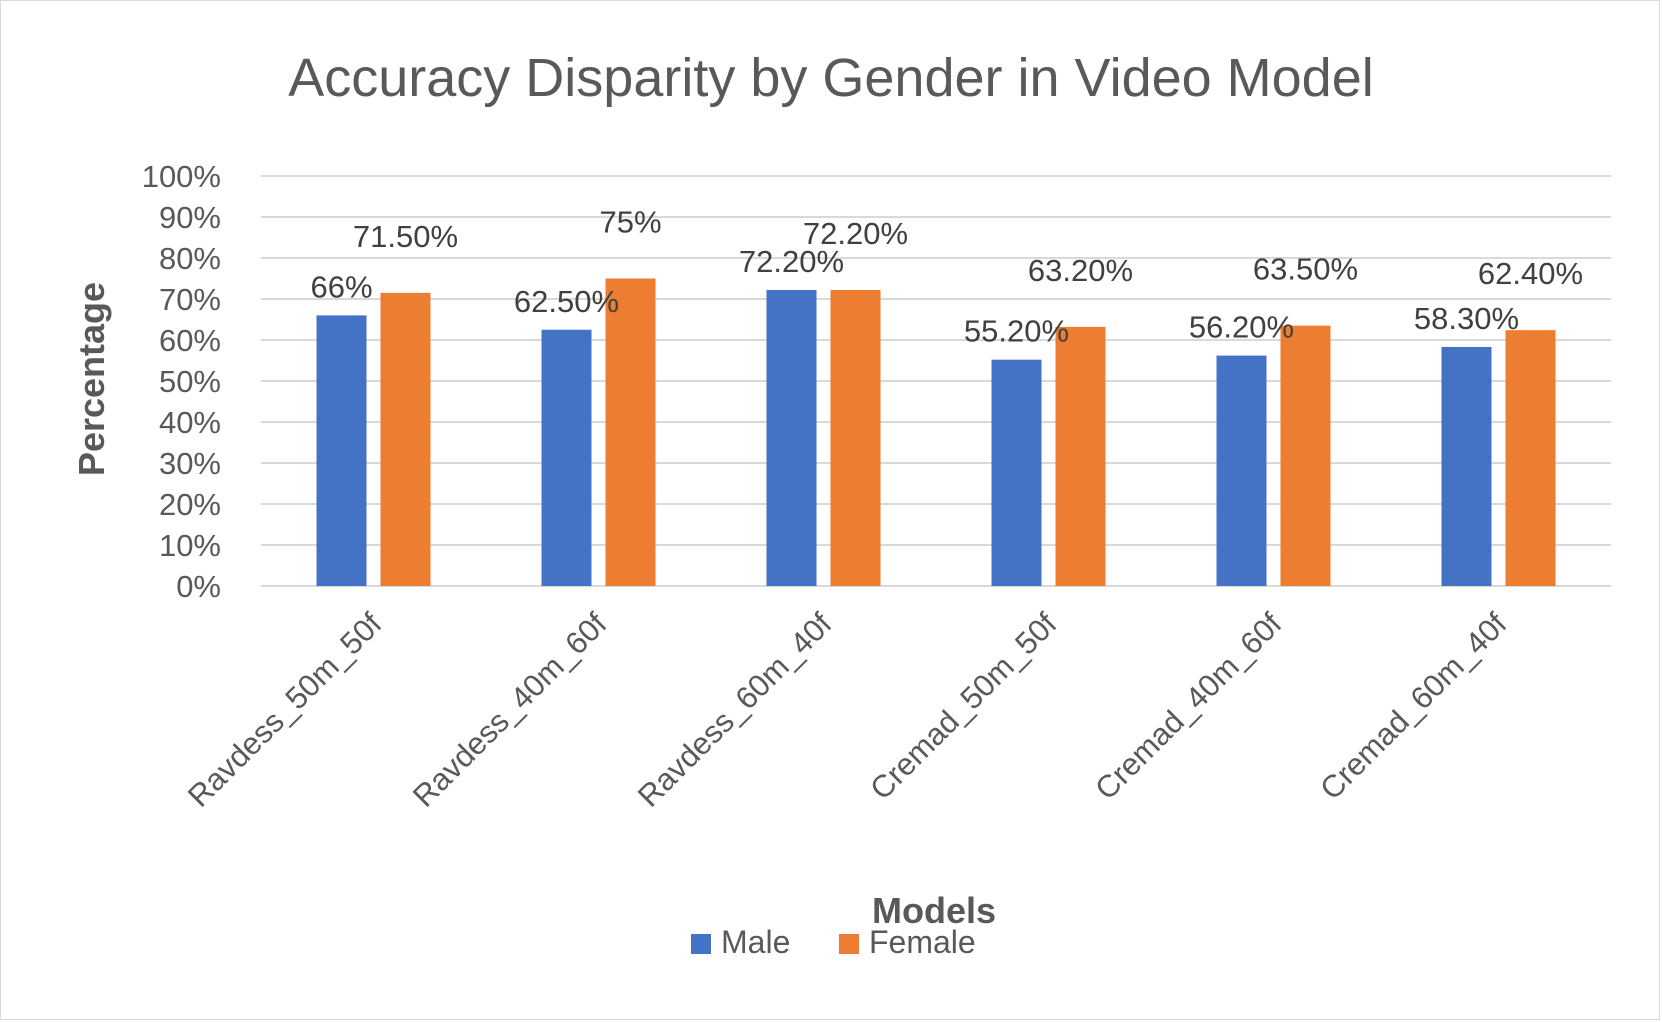  I want to click on data-label-male: 62.50%, so click(566, 301).